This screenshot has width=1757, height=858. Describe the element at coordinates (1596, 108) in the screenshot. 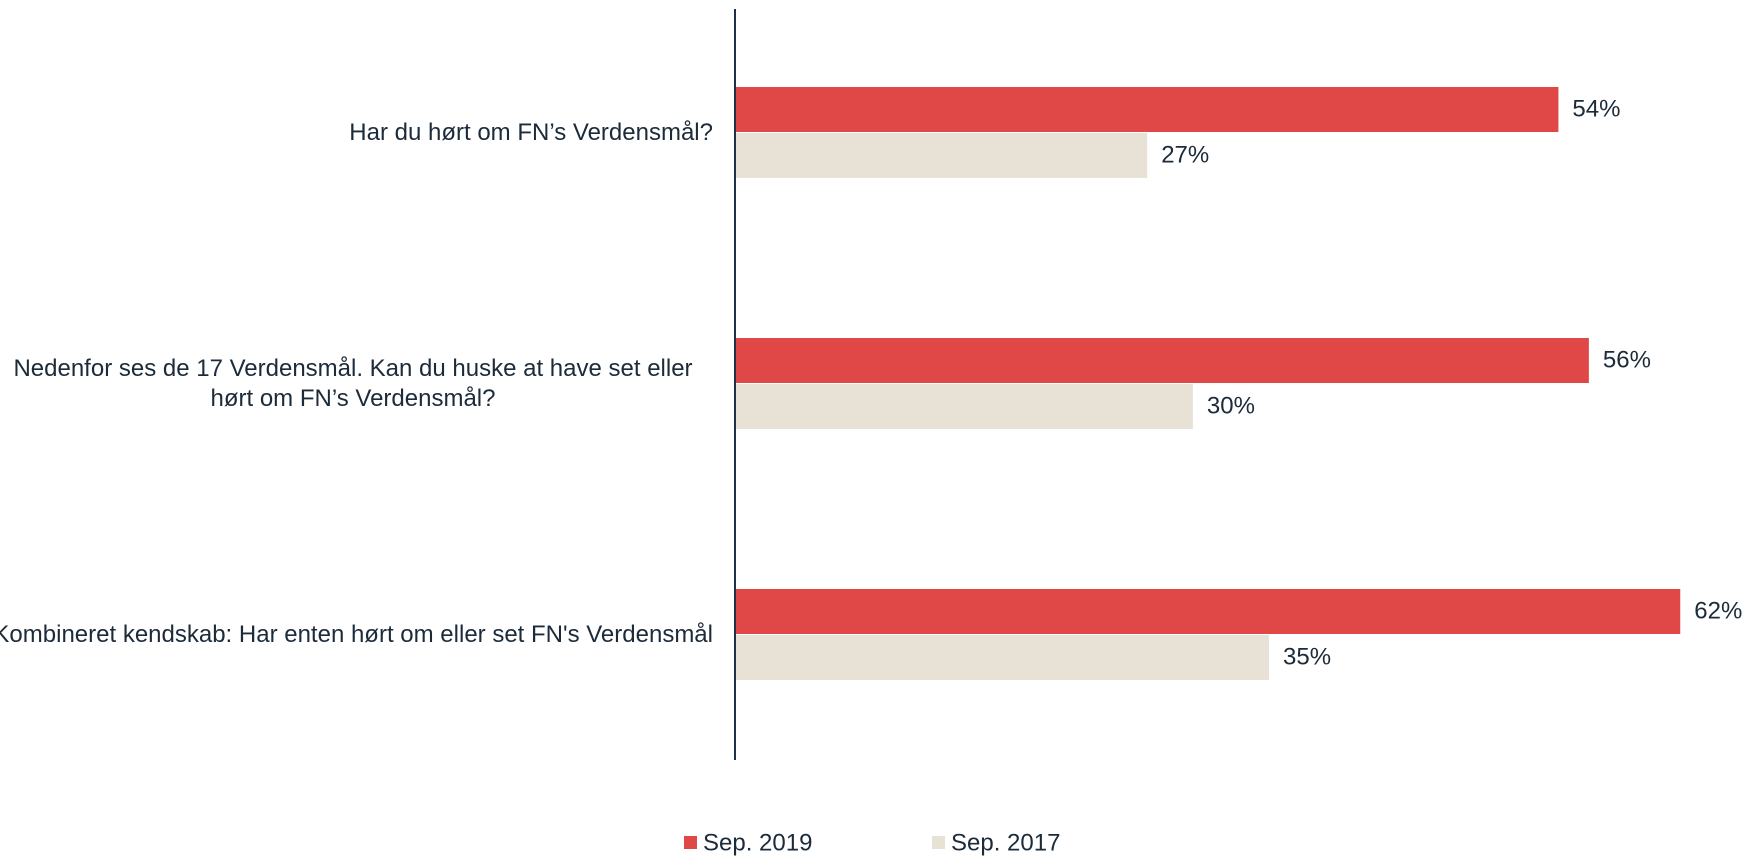

I see `value-label: 54%` at that location.